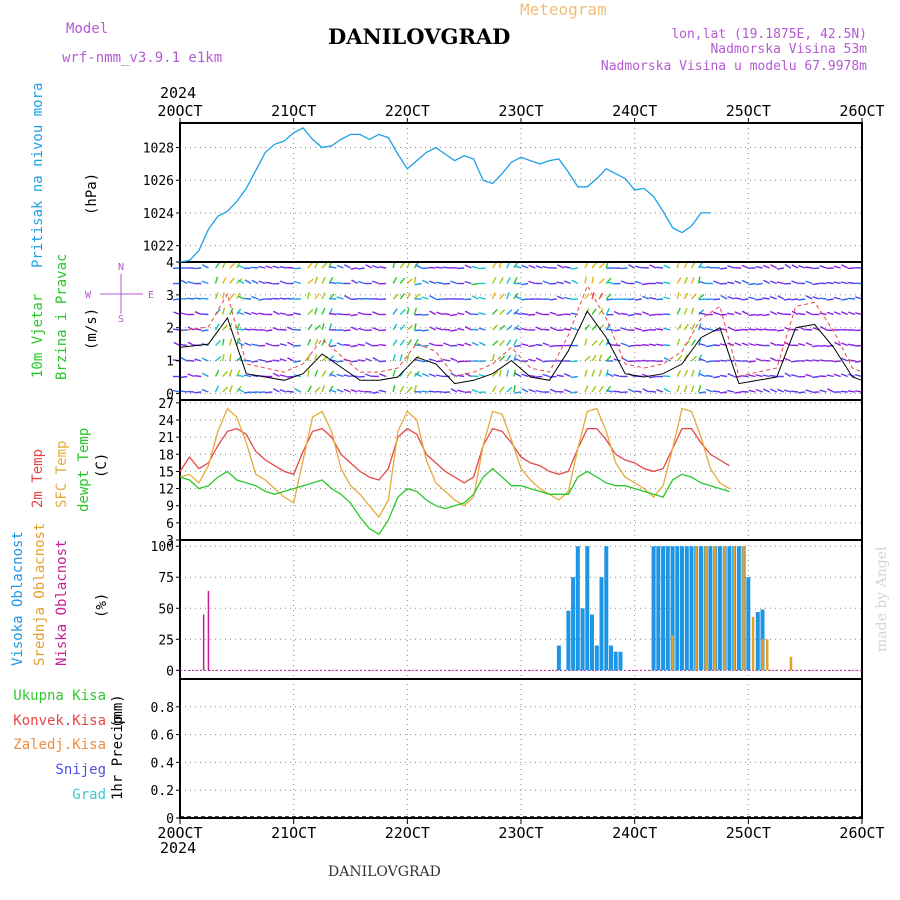 This screenshot has height=900, width=900. I want to click on pressure-ytick-label: 1024, so click(158, 214).